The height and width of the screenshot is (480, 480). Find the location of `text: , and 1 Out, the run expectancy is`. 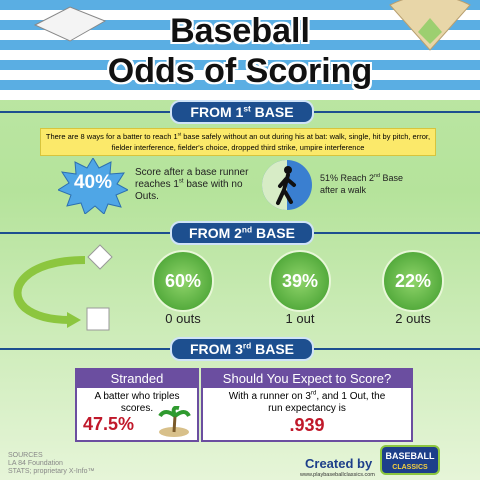

text: , and 1 Out, the run expectancy is is located at coordinates (327, 402).